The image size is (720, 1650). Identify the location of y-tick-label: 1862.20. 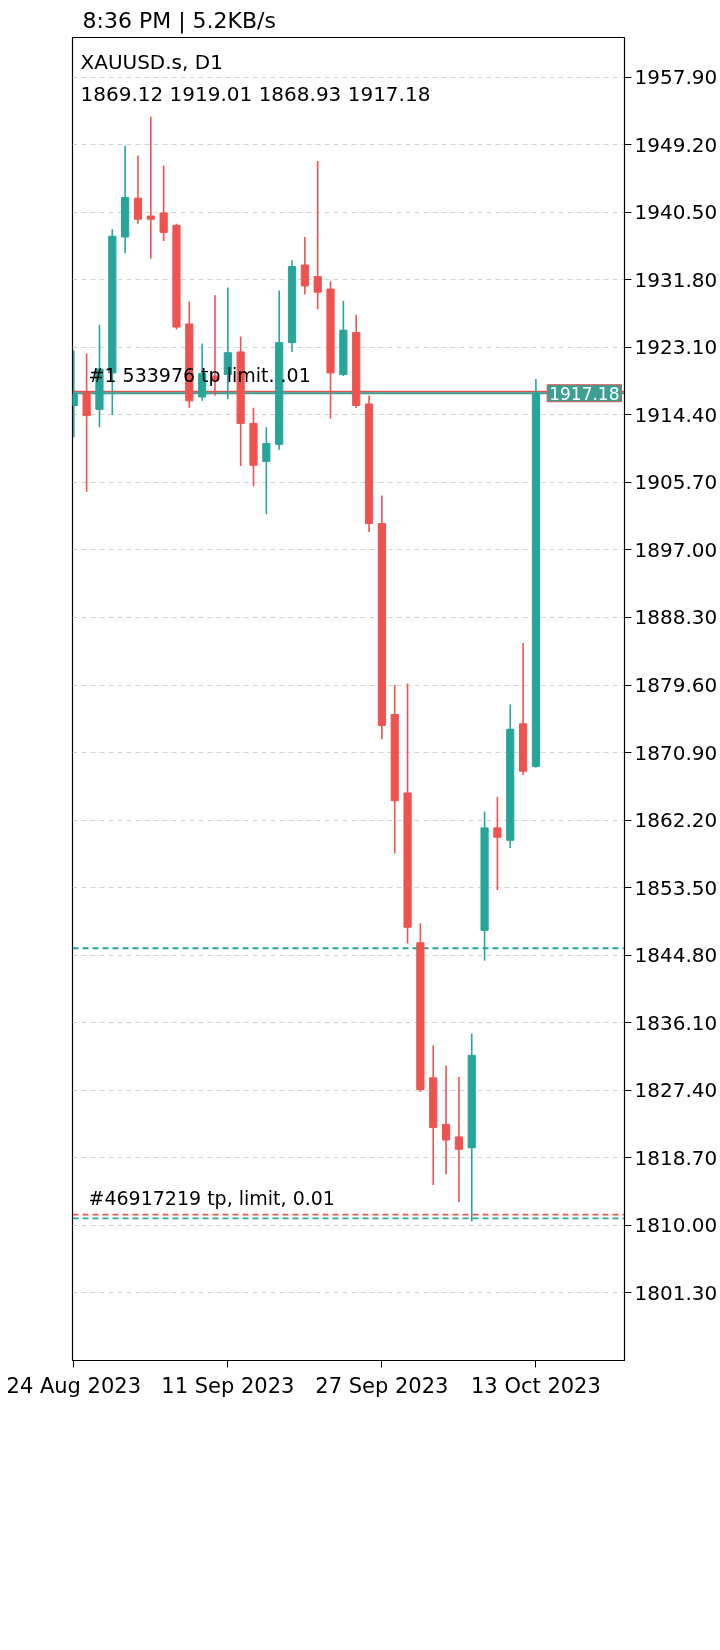
(676, 820).